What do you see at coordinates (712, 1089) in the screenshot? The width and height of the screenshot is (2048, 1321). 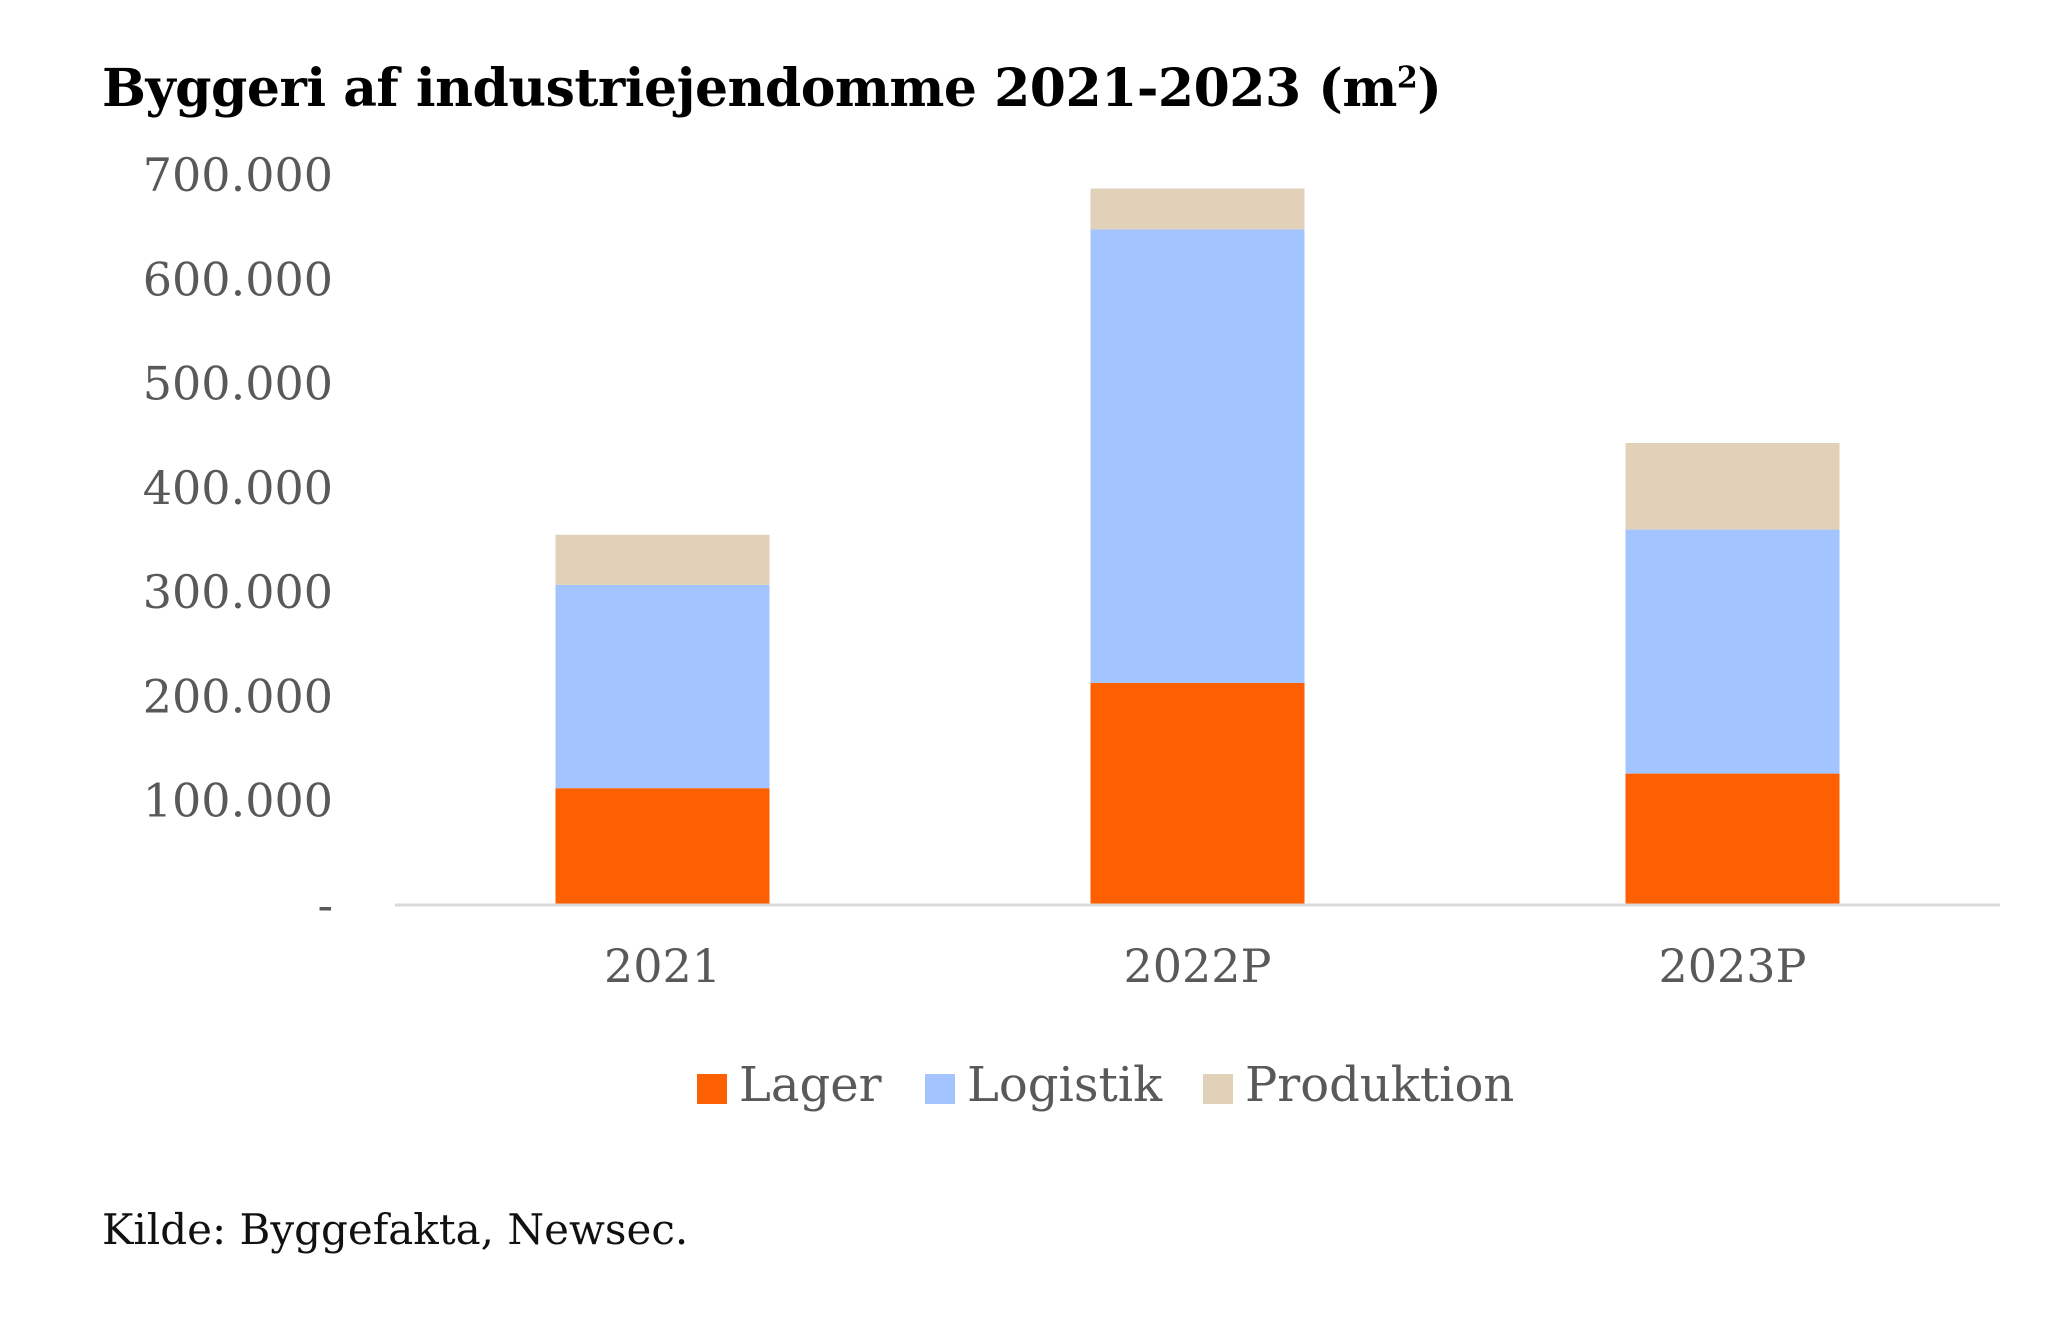 I see `legend-swatch-lager` at bounding box center [712, 1089].